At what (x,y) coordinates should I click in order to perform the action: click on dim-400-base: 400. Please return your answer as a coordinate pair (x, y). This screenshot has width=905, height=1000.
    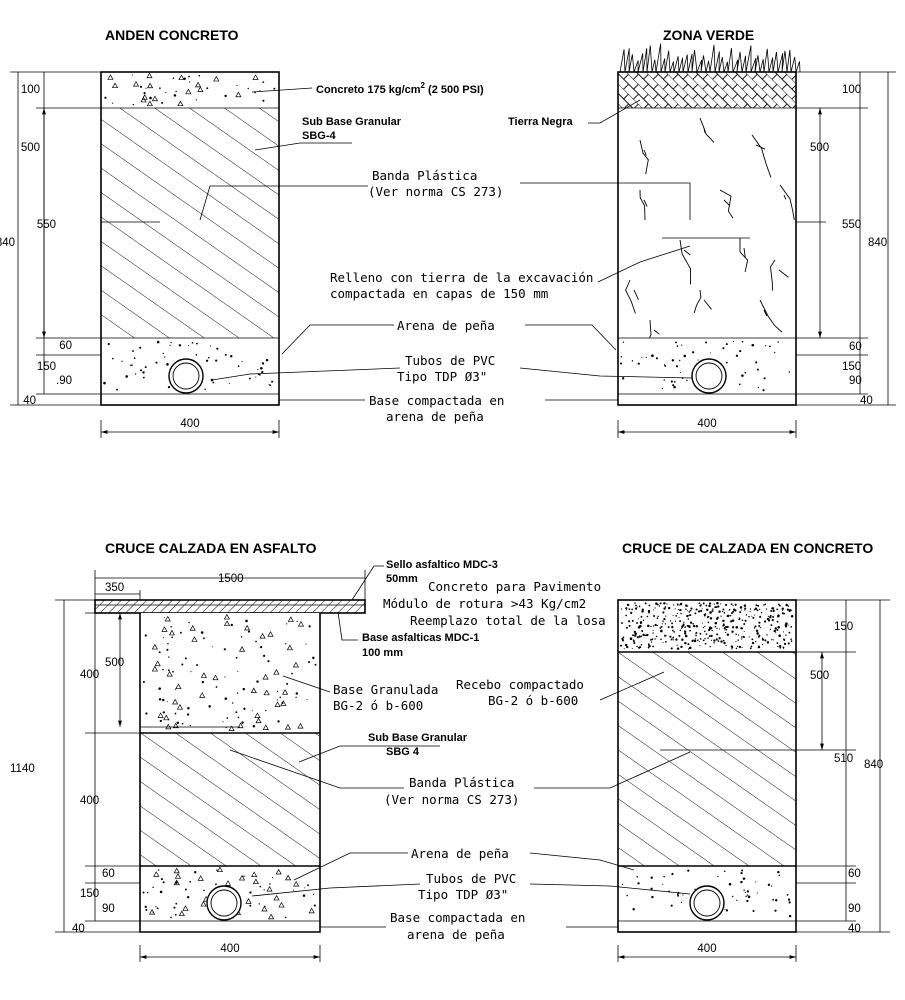
    Looking at the image, I should click on (89, 675).